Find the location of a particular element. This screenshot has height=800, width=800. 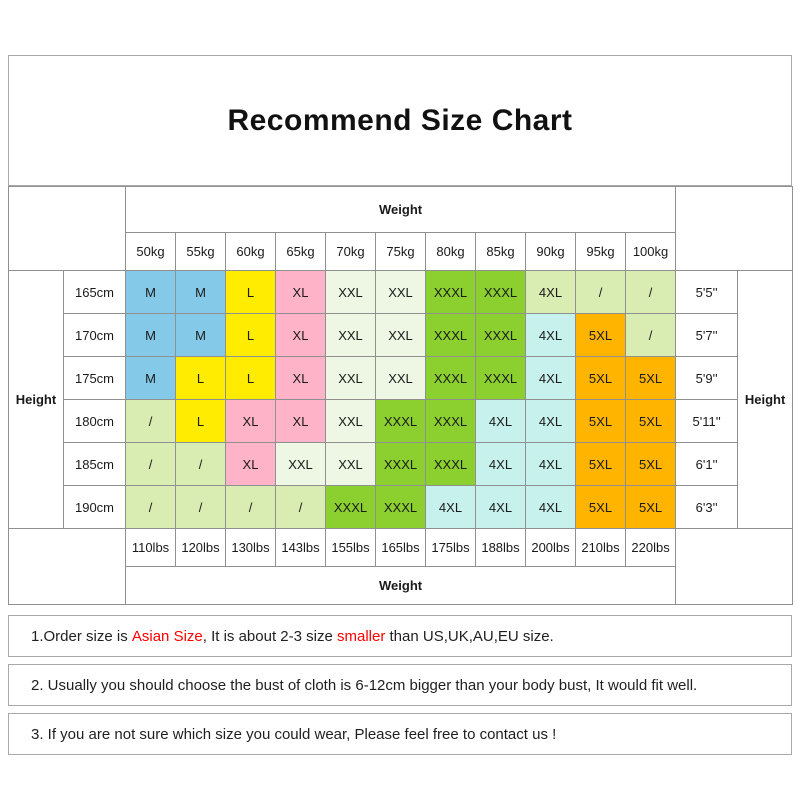

kg-header-cell: 80kg is located at coordinates (450, 251).